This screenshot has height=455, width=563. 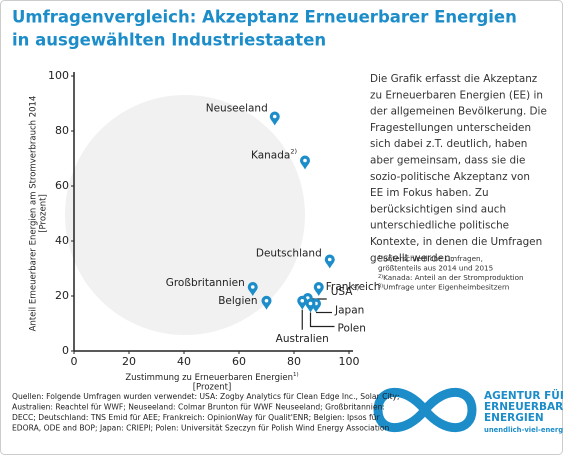 I want to click on description-line: Kontexte, in denen die Umfragen, so click(x=456, y=242).